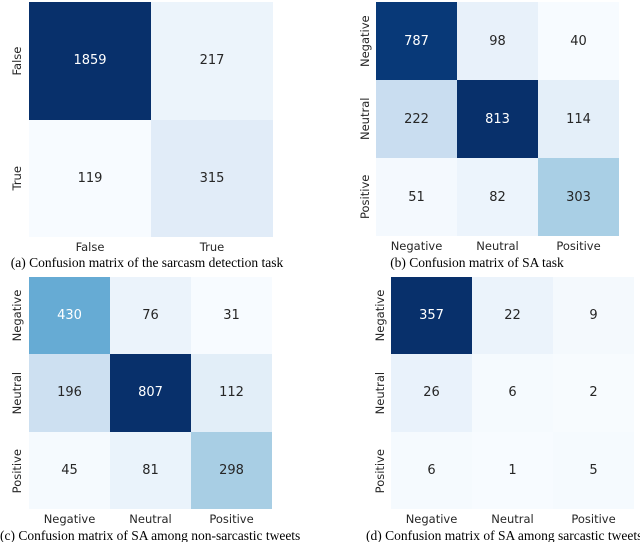 This screenshot has width=640, height=542. Describe the element at coordinates (17, 119) in the screenshot. I see `panel-a-y-axis-labels: False True` at that location.